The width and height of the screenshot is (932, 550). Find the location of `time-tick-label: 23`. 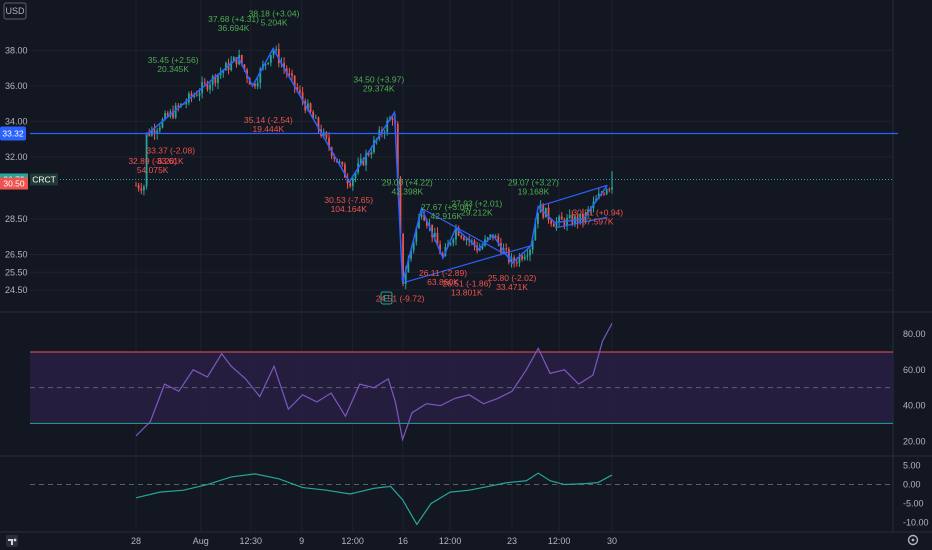

time-tick-label: 23 is located at coordinates (512, 541).